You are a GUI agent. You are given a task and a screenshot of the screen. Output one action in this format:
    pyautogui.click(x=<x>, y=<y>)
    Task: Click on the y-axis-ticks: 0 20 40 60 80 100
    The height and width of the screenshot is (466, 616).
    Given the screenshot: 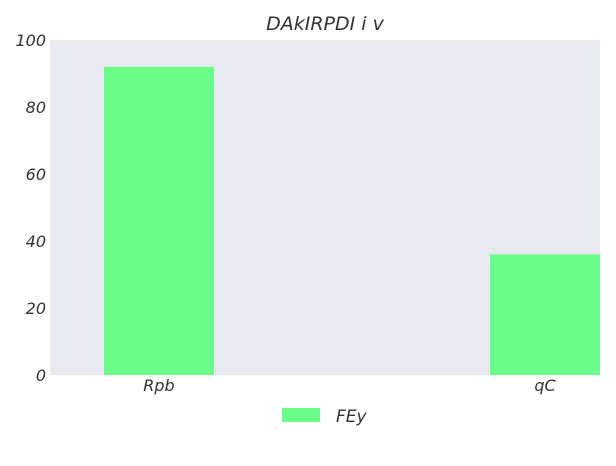 What is the action you would take?
    pyautogui.click(x=30, y=208)
    